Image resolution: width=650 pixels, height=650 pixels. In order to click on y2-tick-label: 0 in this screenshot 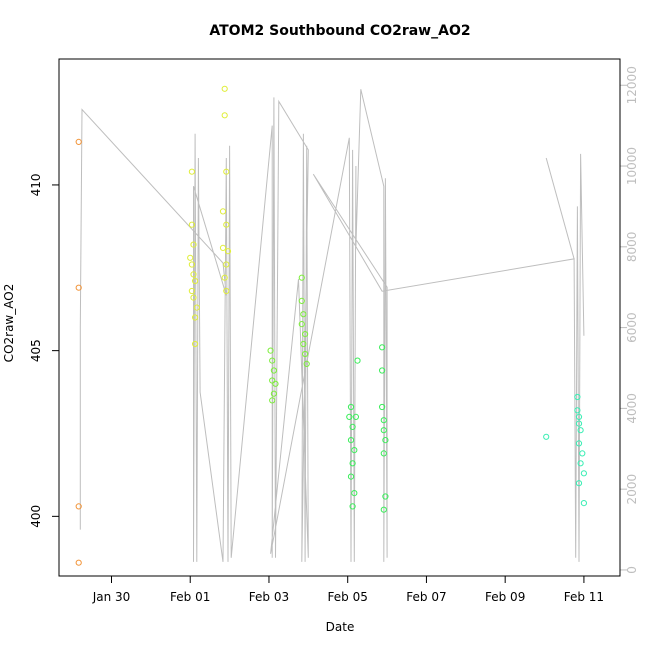, I will do `click(632, 570)`.